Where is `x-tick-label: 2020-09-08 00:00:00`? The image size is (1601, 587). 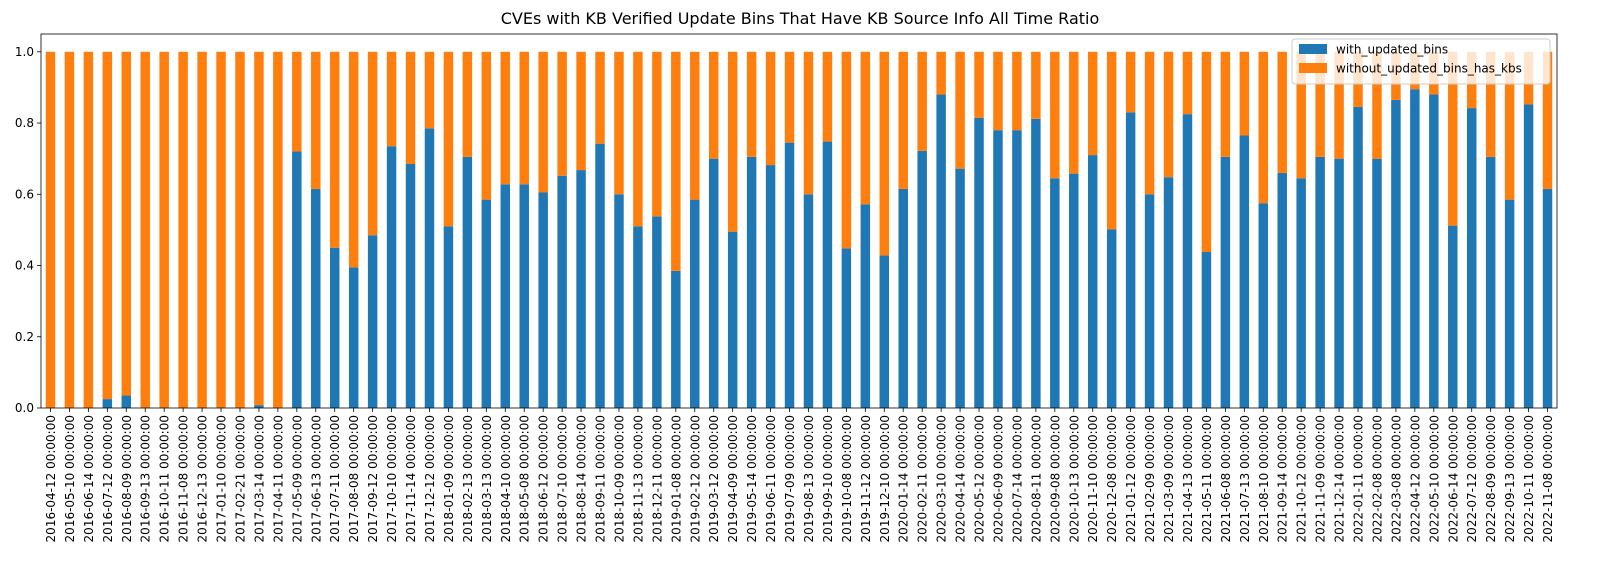
x-tick-label: 2020-09-08 00:00:00 is located at coordinates (1055, 478).